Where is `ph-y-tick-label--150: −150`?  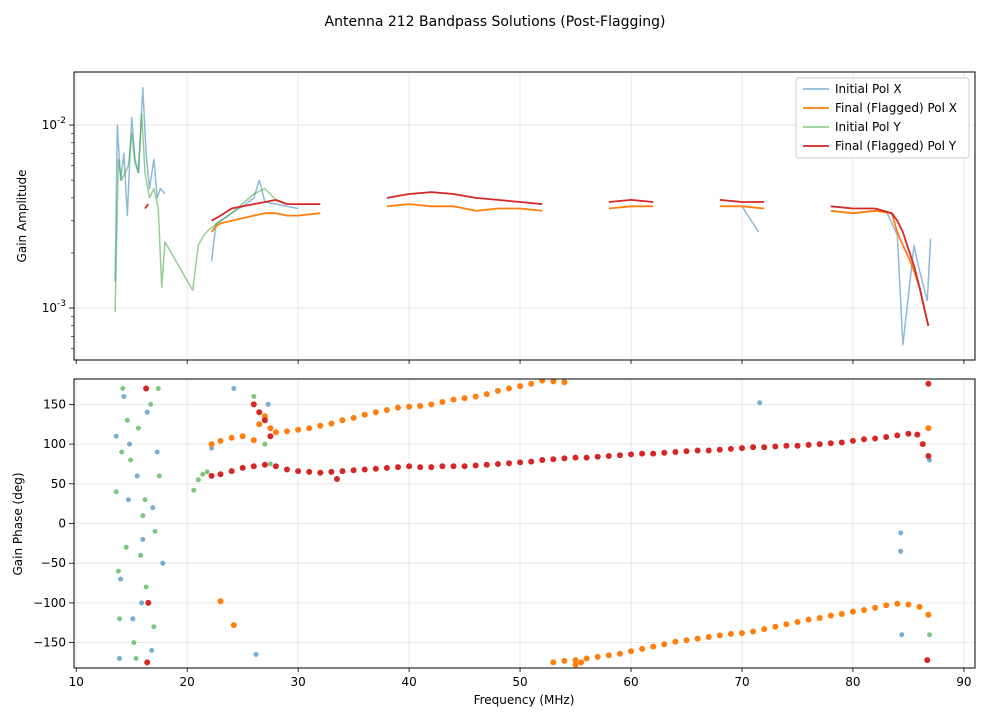 ph-y-tick-label--150: −150 is located at coordinates (49, 643).